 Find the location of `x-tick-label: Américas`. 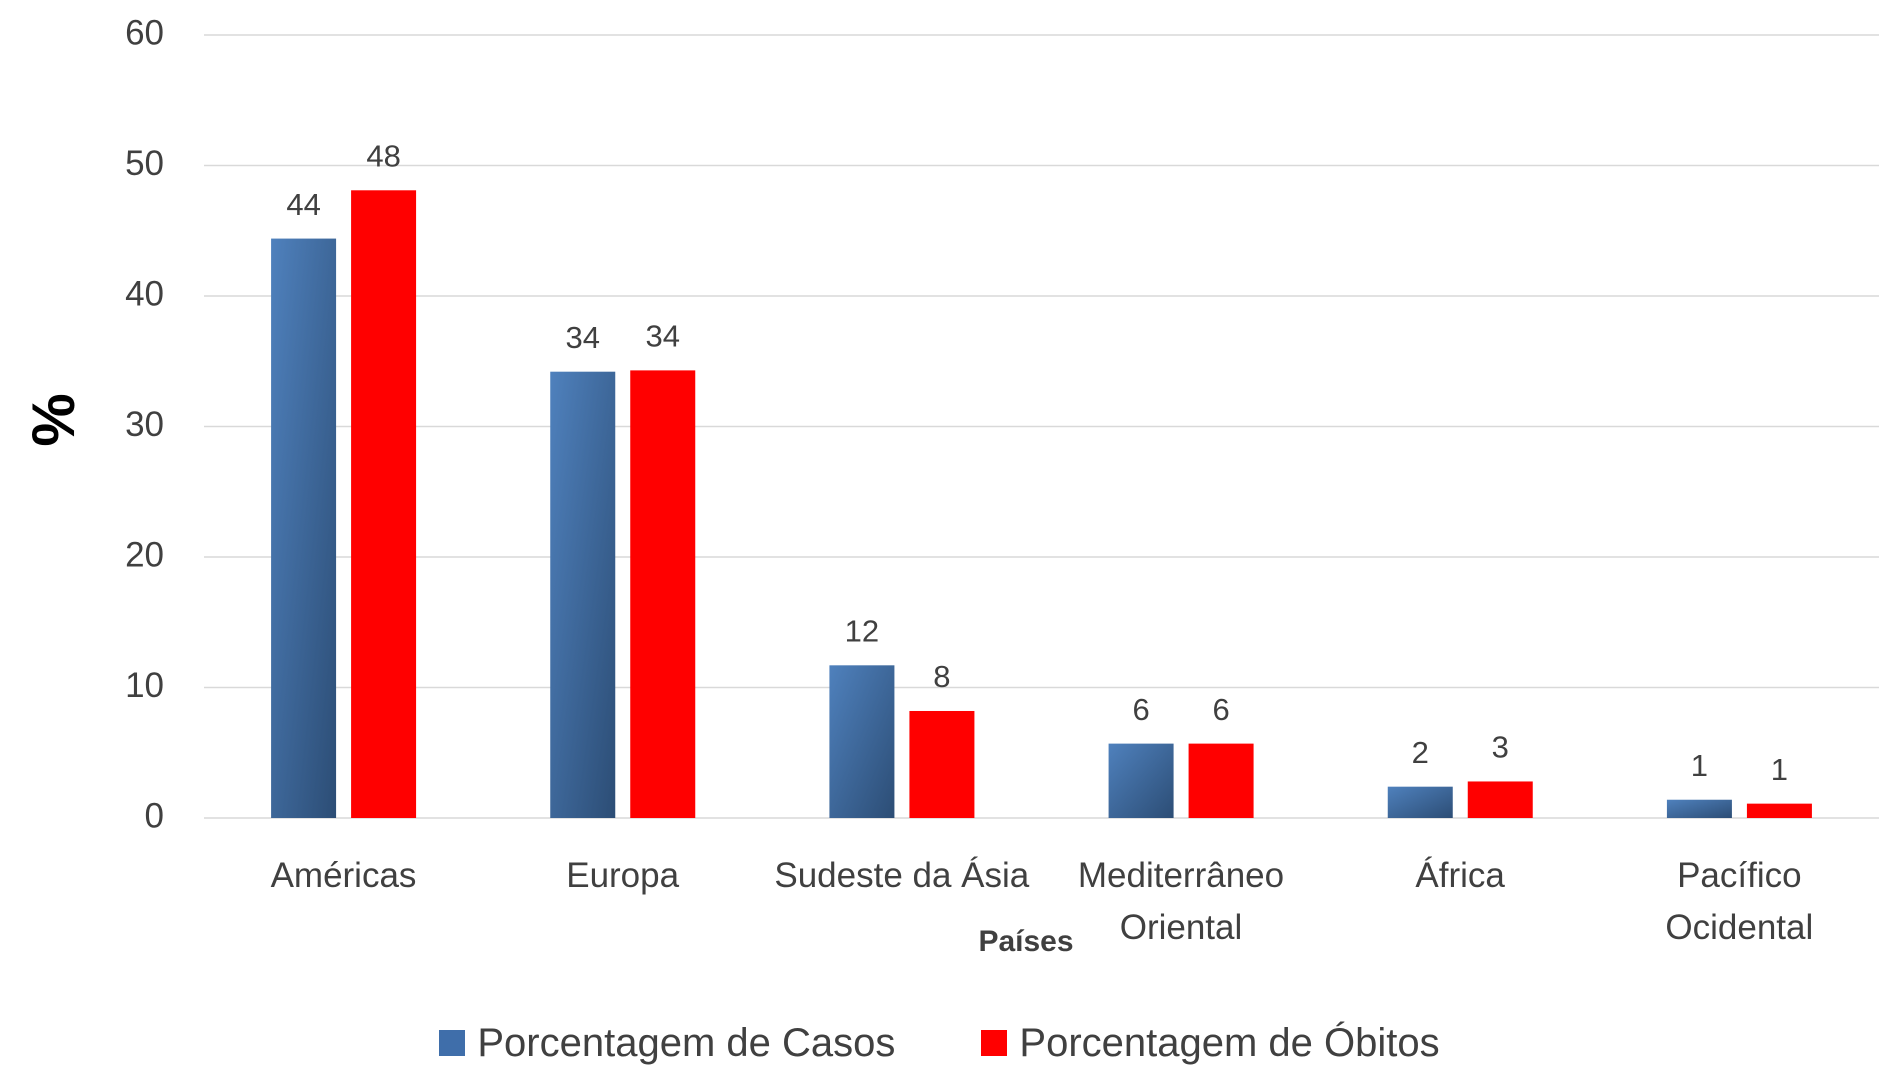

x-tick-label: Américas is located at coordinates (343, 875).